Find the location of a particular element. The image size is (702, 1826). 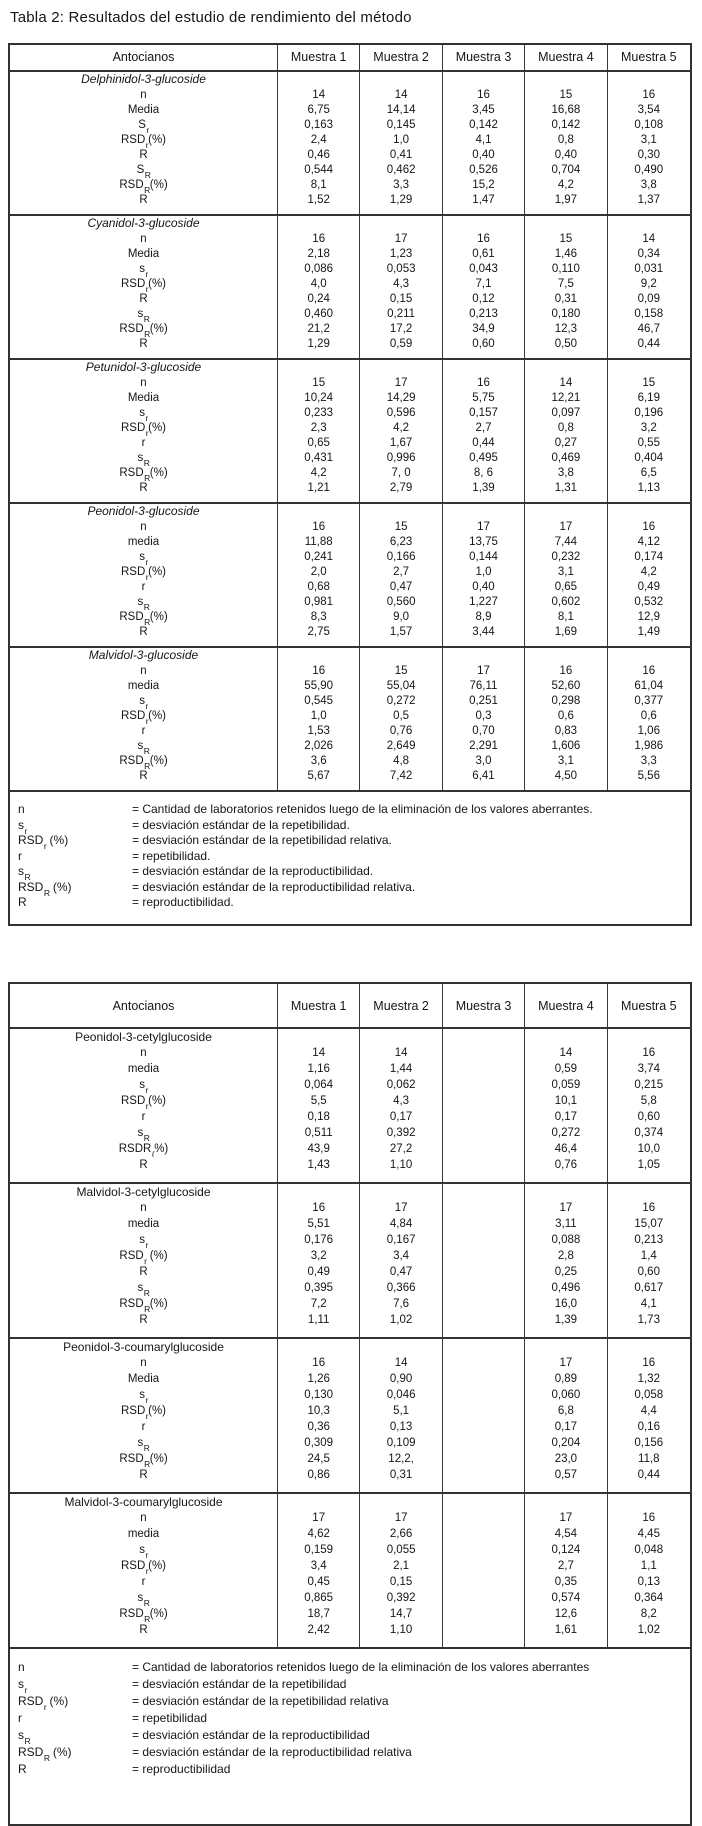

cell-value: 0,180 is located at coordinates (566, 314).